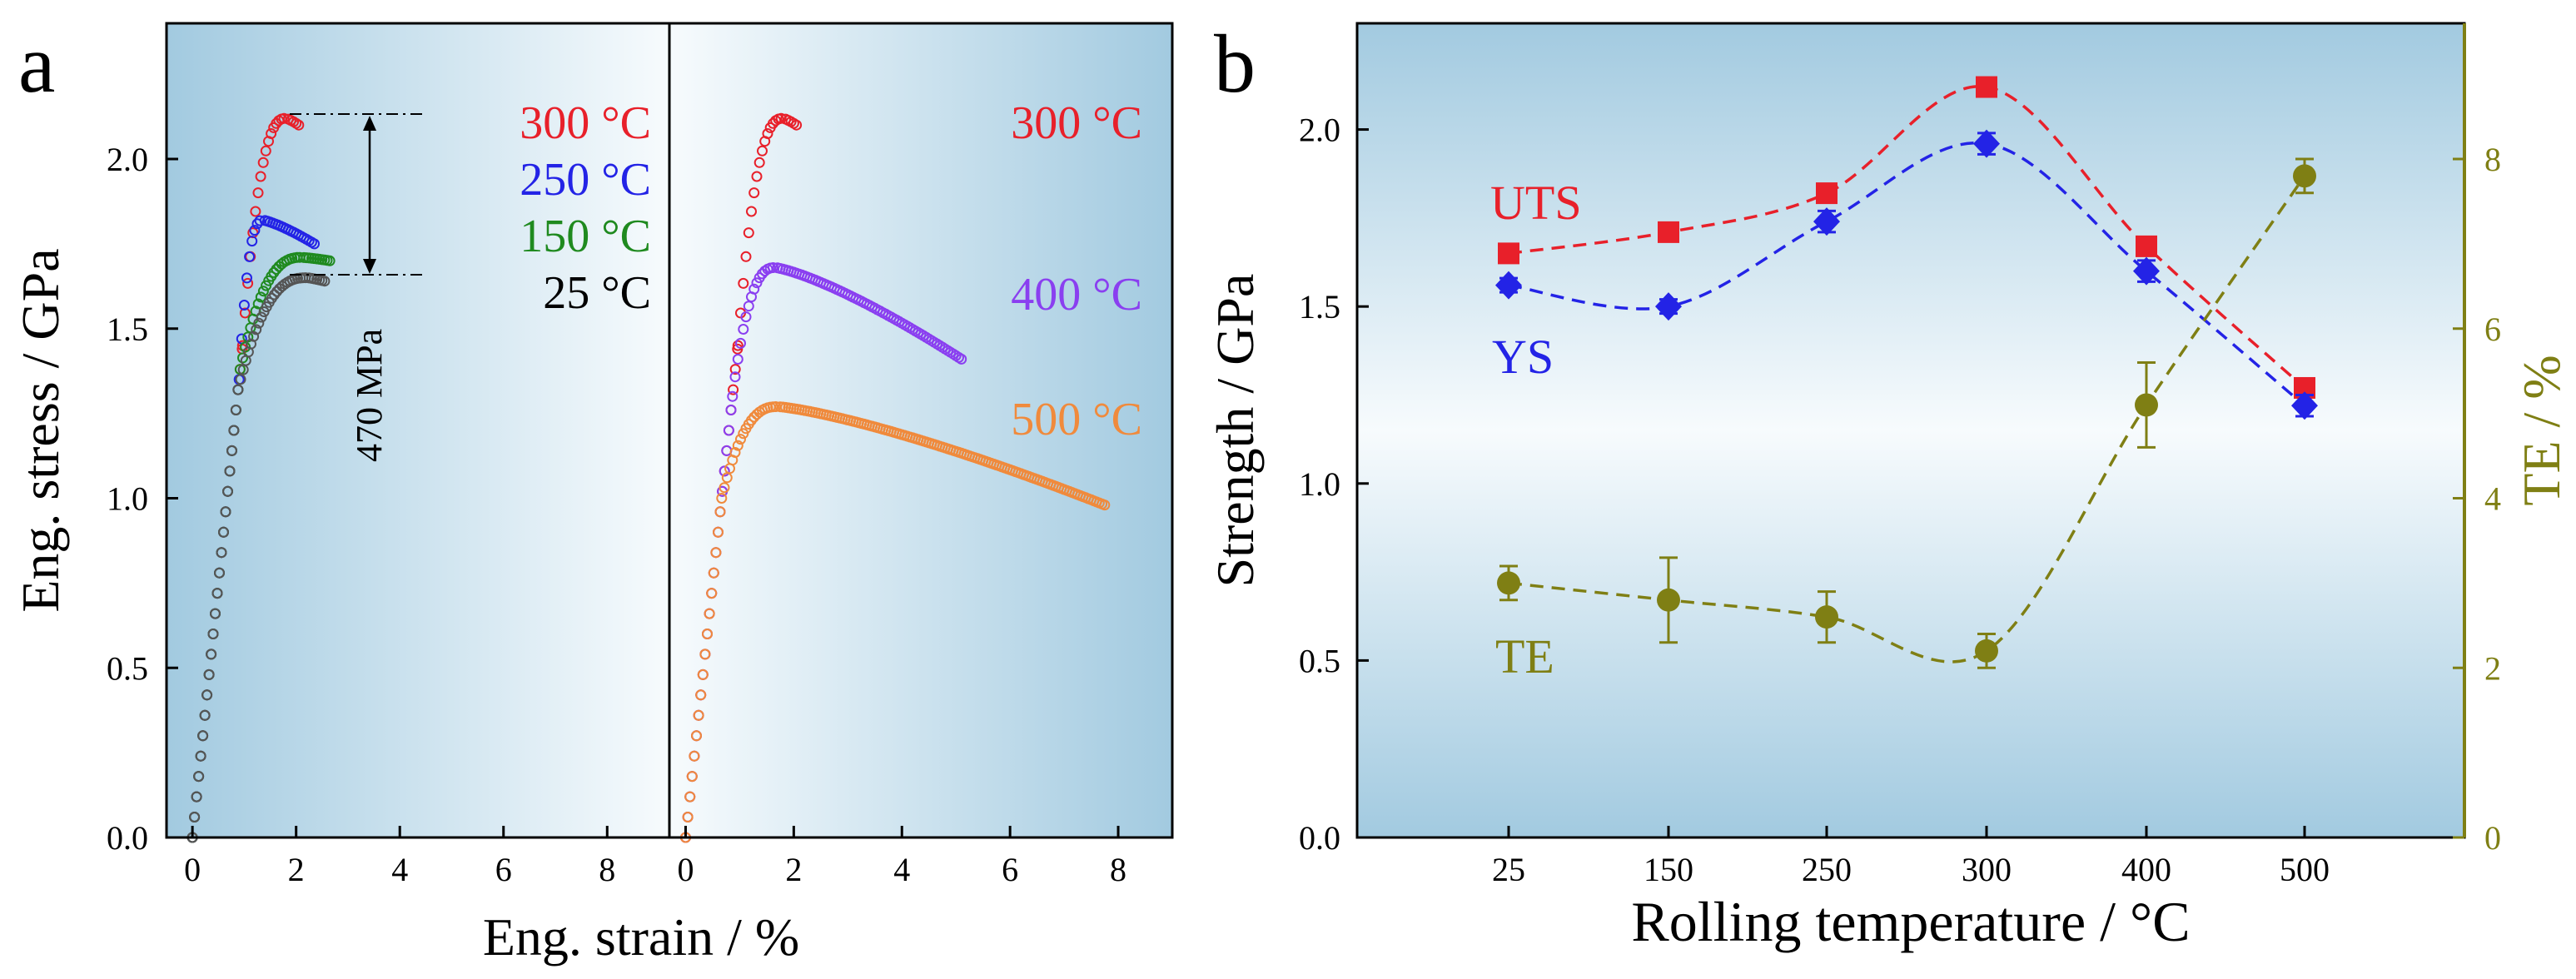  Describe the element at coordinates (2146, 869) in the screenshot. I see `x-tick-label: 400` at that location.